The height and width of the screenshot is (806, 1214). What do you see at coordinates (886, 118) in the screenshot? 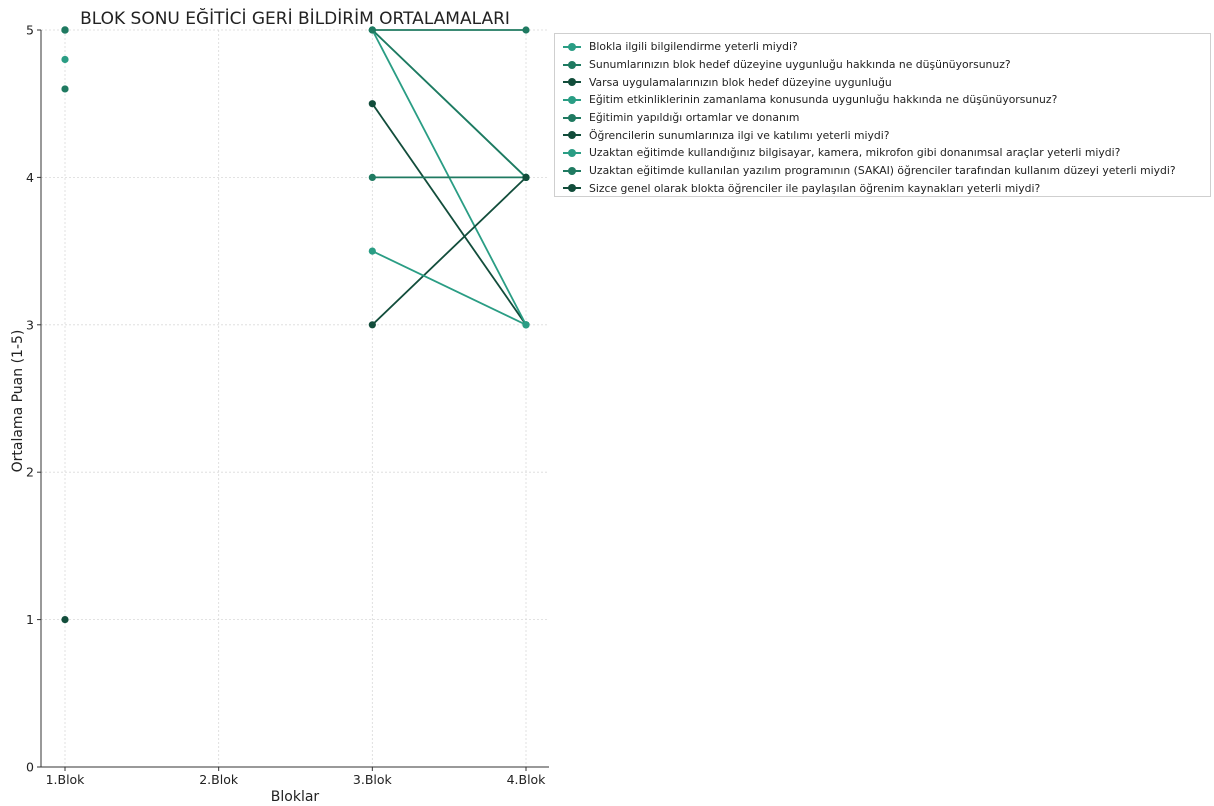
I see `legend-item: Eğitimin yapıldığı ortamlar ve donanım` at bounding box center [886, 118].